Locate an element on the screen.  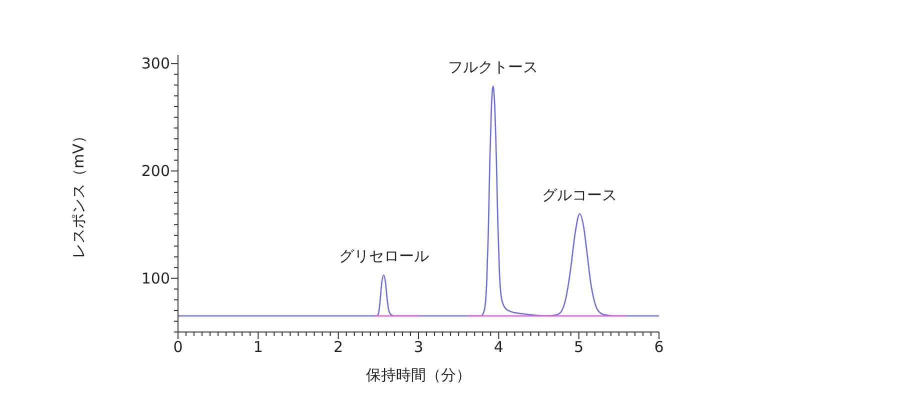
x-tick-label: 2 is located at coordinates (339, 347).